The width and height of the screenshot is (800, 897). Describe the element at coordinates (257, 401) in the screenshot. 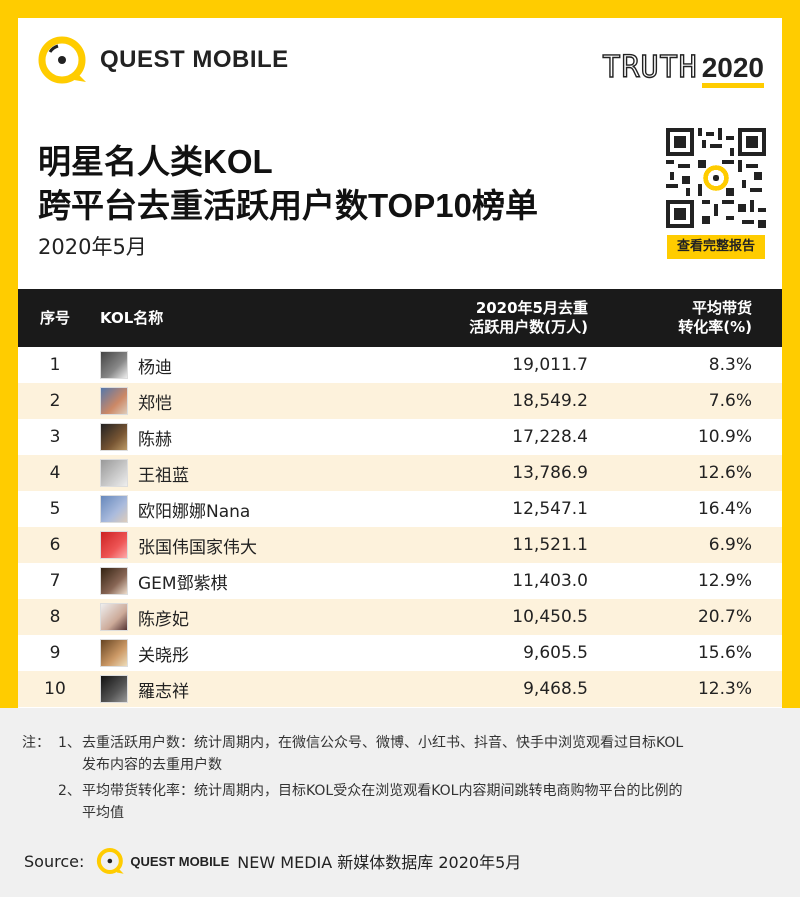

I see `name-cell: 郑恺` at that location.